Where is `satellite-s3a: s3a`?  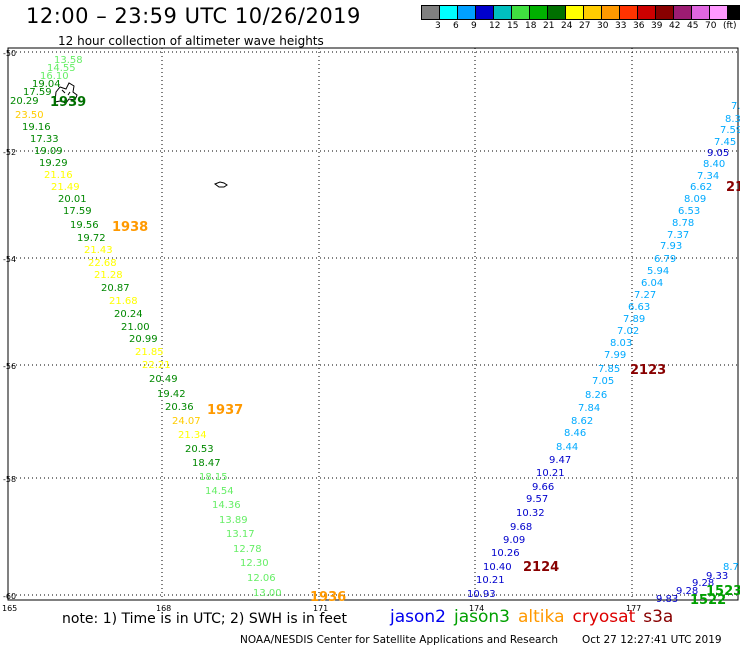 satellite-s3a: s3a is located at coordinates (658, 617).